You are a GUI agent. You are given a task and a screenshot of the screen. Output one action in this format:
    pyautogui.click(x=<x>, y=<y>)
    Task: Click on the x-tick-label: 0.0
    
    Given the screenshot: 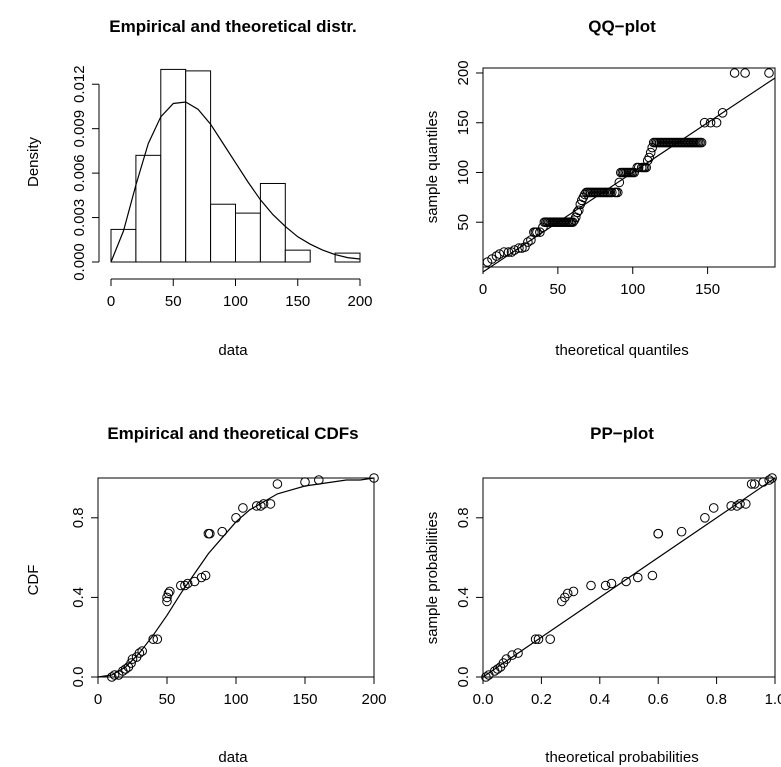 What is the action you would take?
    pyautogui.click(x=483, y=699)
    